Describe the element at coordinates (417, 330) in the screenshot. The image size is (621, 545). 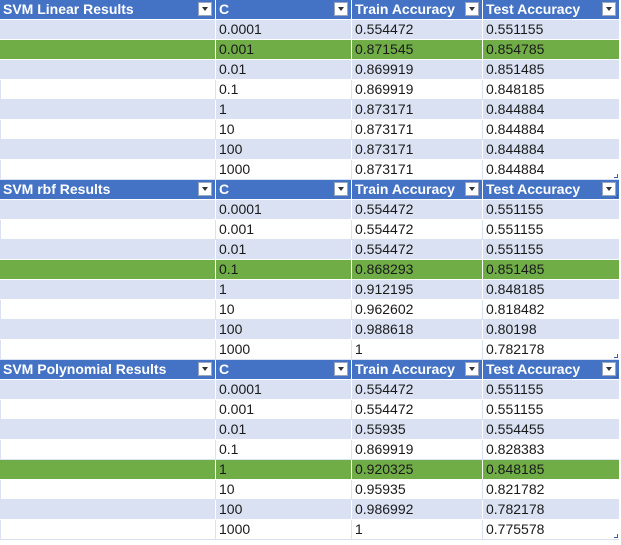
I see `train-accuracy-cell: 0.988618` at that location.